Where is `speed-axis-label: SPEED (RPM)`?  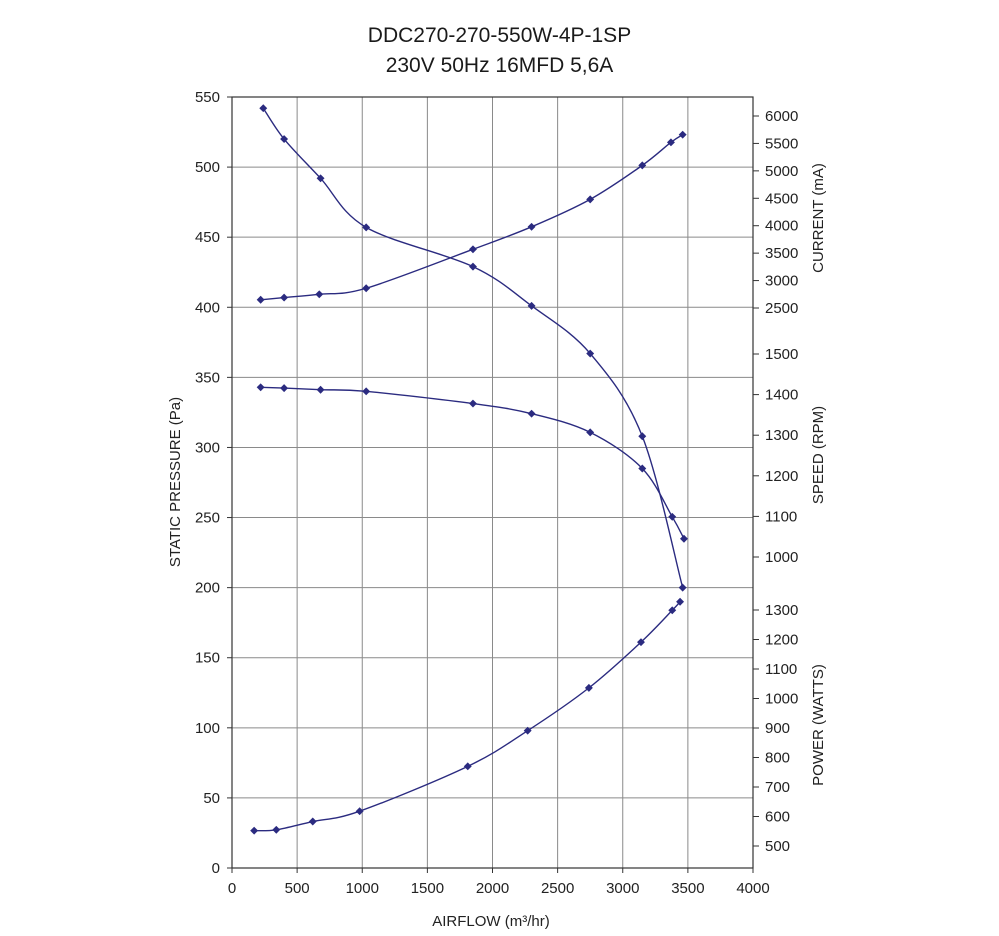
speed-axis-label: SPEED (RPM) is located at coordinates (818, 455).